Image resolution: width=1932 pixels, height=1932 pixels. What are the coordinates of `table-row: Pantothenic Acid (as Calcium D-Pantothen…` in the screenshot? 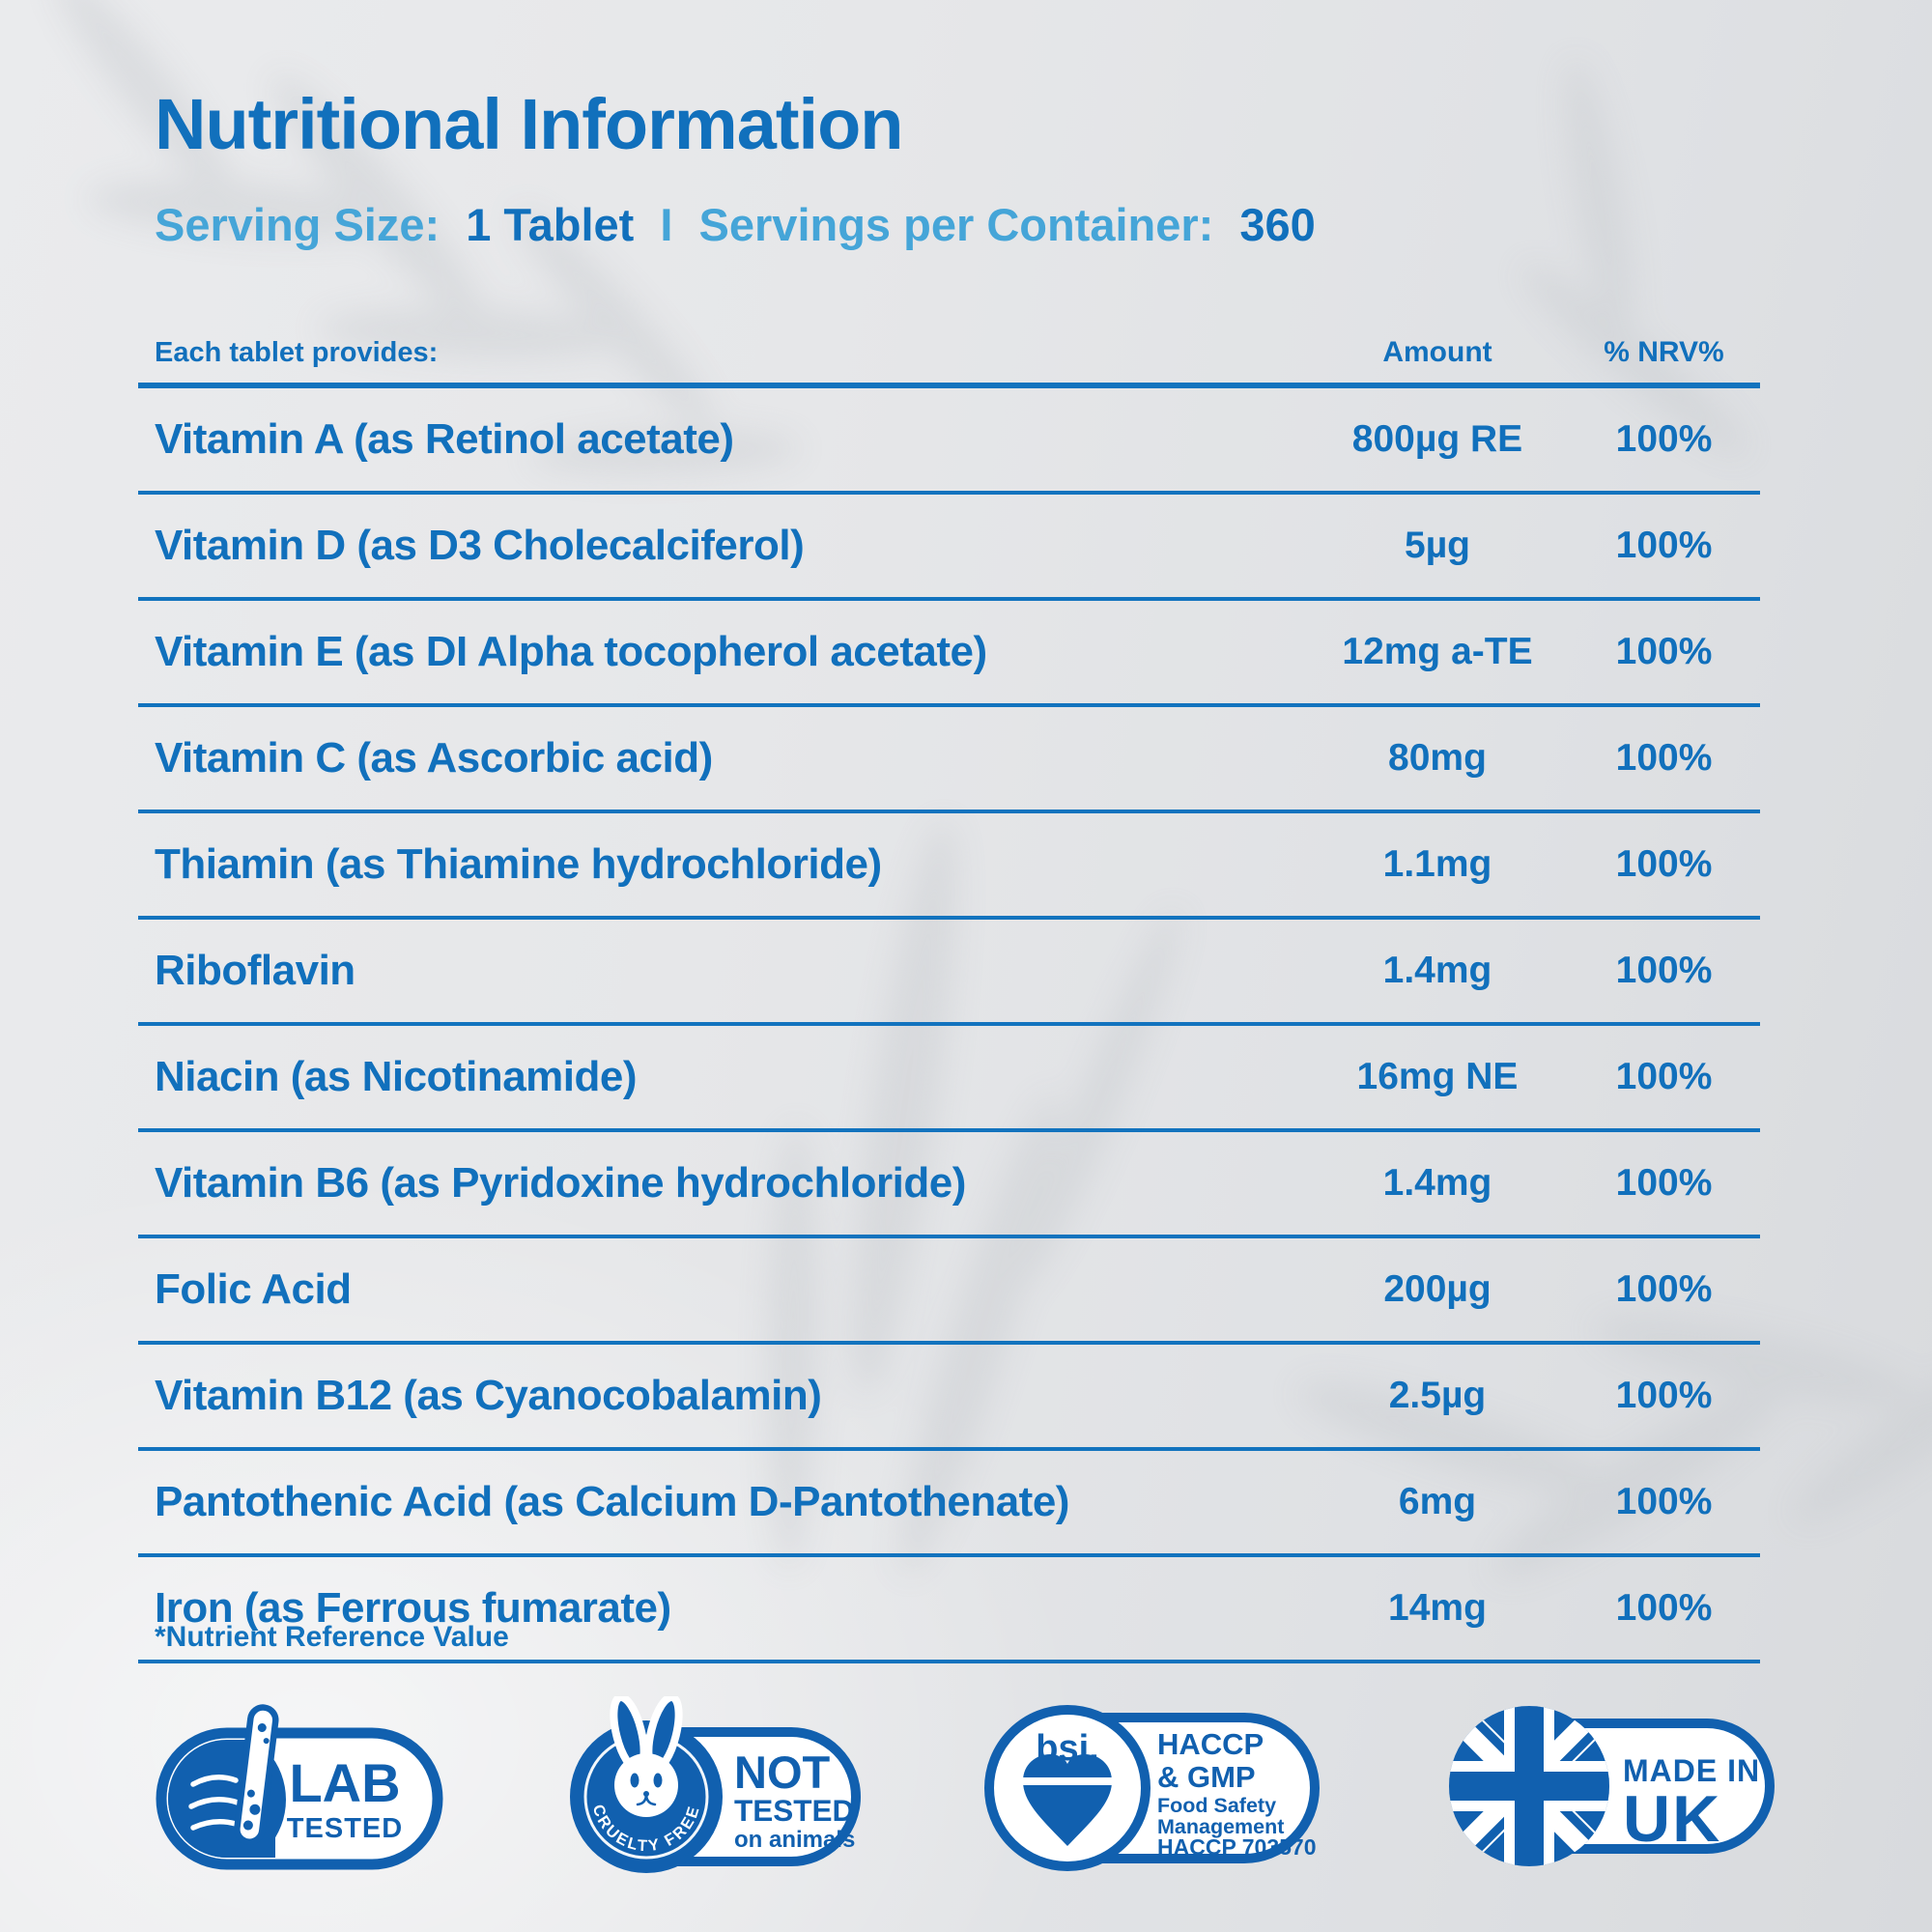 It's located at (949, 1504).